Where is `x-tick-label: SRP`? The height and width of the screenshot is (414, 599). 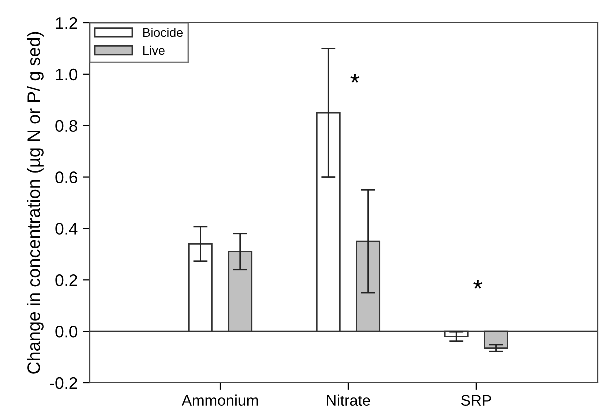
x-tick-label: SRP is located at coordinates (476, 400).